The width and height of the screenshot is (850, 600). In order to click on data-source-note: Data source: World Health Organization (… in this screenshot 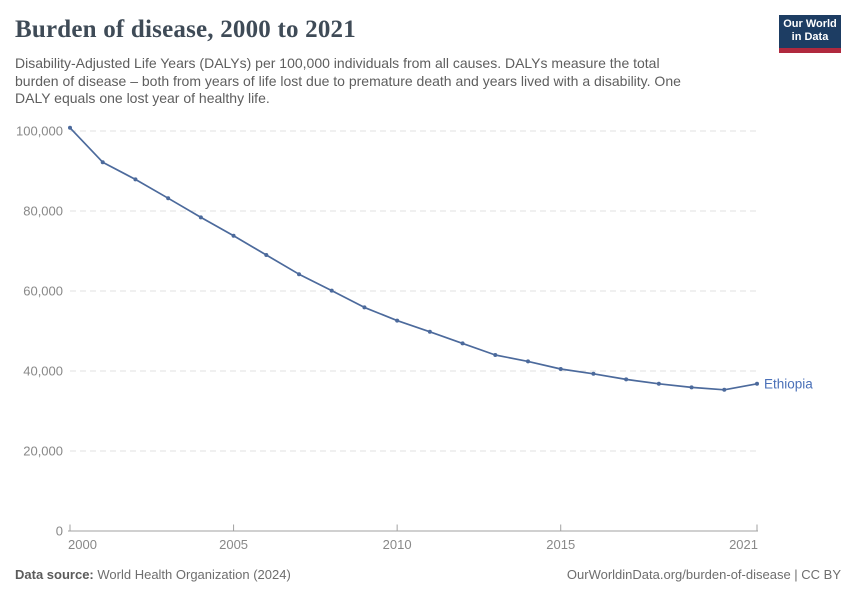, I will do `click(153, 574)`.